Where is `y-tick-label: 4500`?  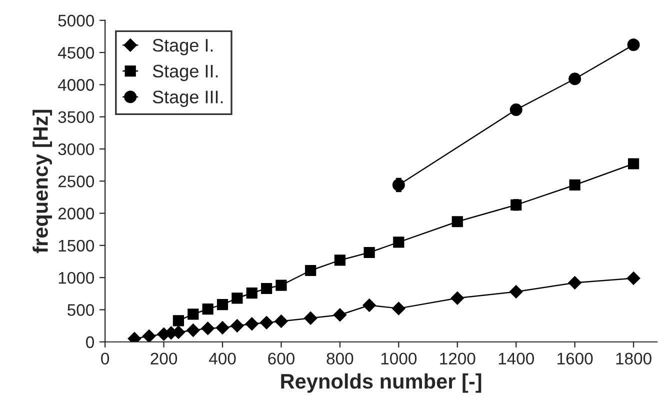
y-tick-label: 4500 is located at coordinates (76, 52).